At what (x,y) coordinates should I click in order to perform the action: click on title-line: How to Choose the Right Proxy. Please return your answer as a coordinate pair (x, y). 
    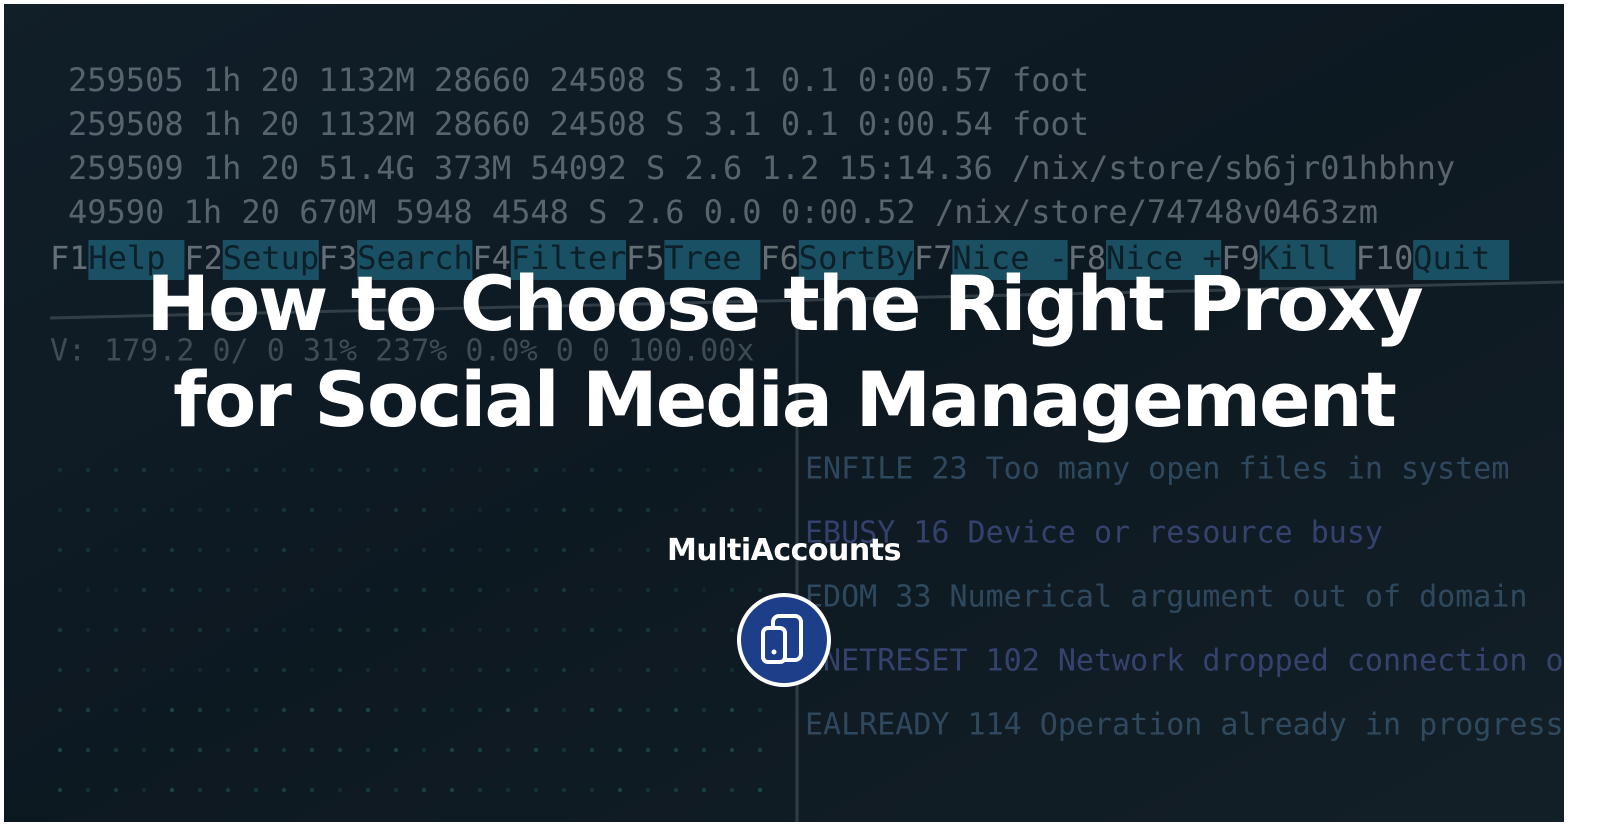
    Looking at the image, I should click on (784, 303).